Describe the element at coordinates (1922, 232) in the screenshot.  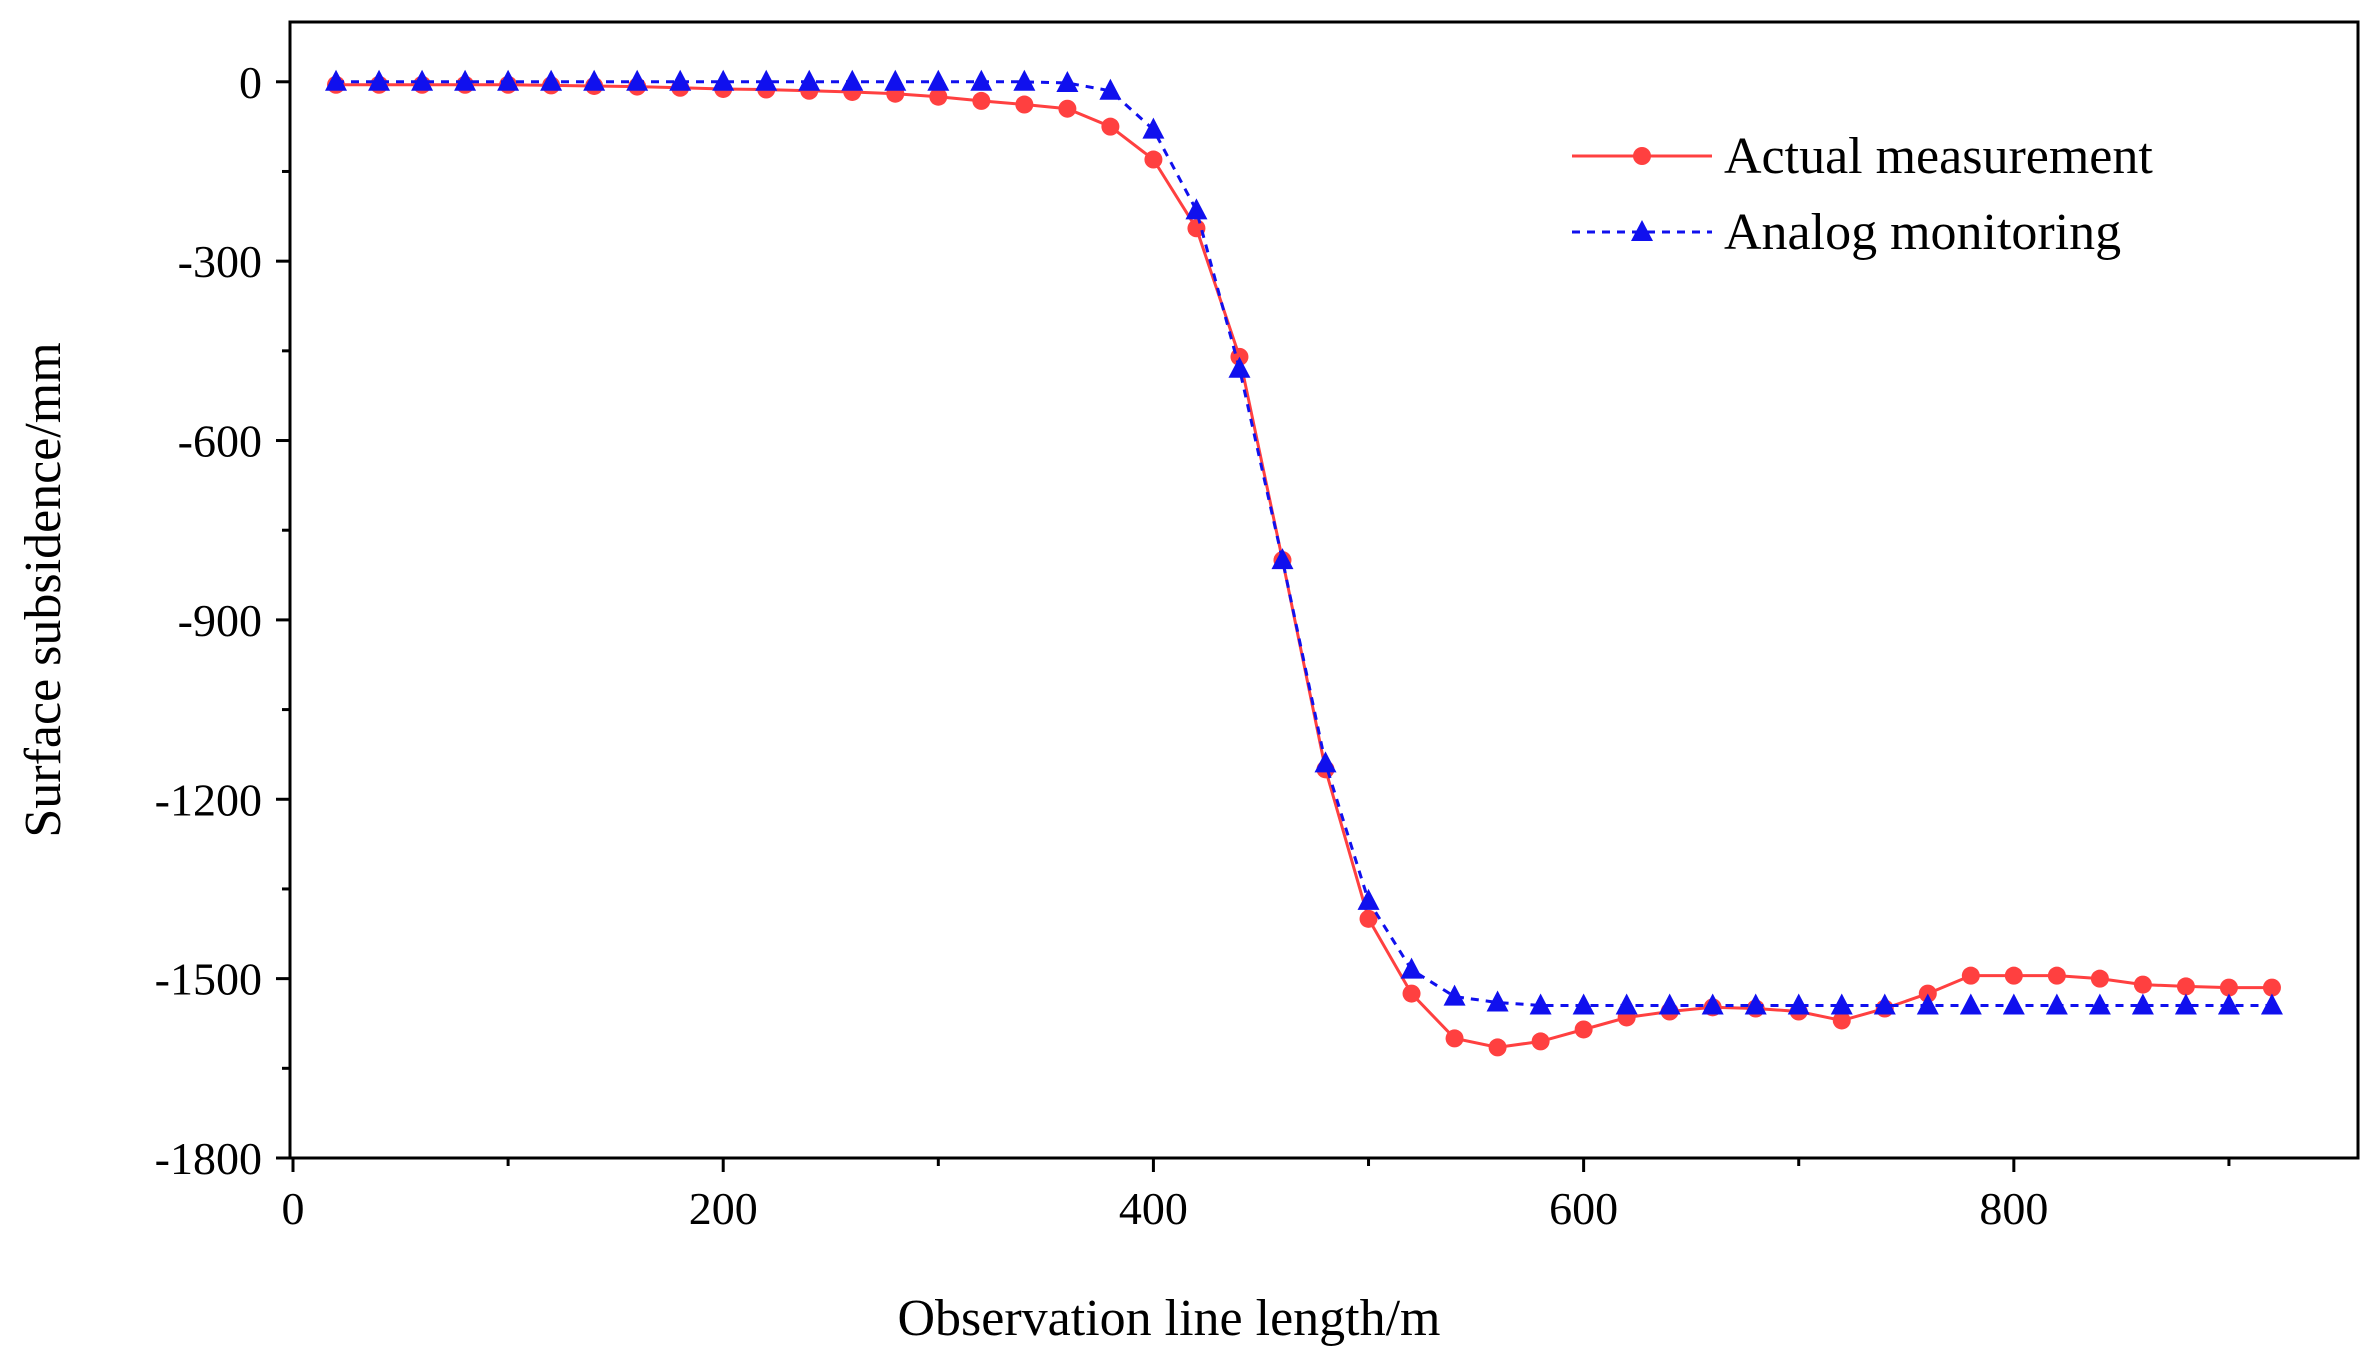
I see `legend-label-analog: Analog monitoring` at that location.